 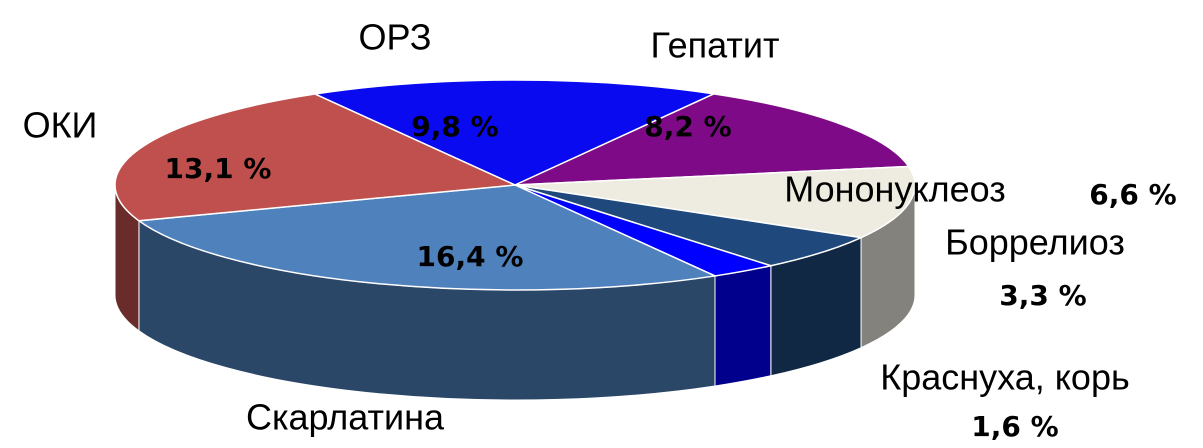 What do you see at coordinates (1035, 242) in the screenshot?
I see `category-label: Боррелиоз` at bounding box center [1035, 242].